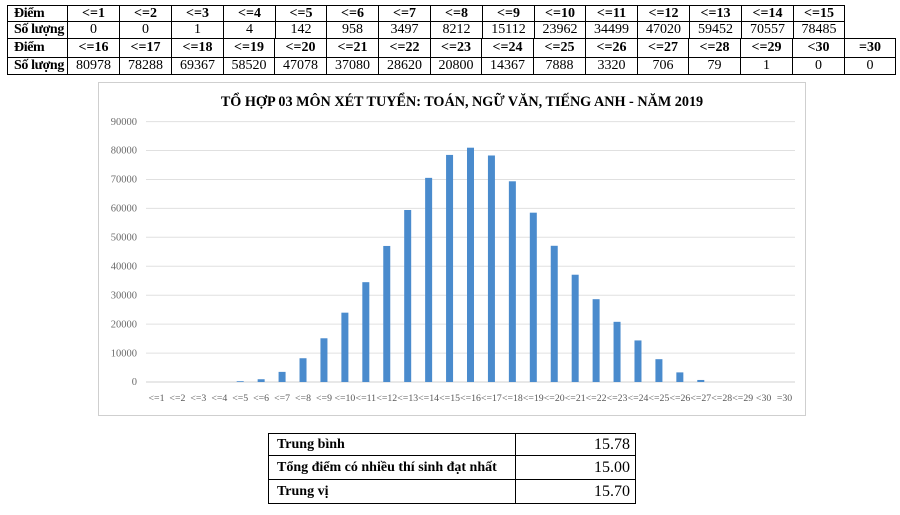  What do you see at coordinates (742, 398) in the screenshot?
I see `svg-text: <=29` at bounding box center [742, 398].